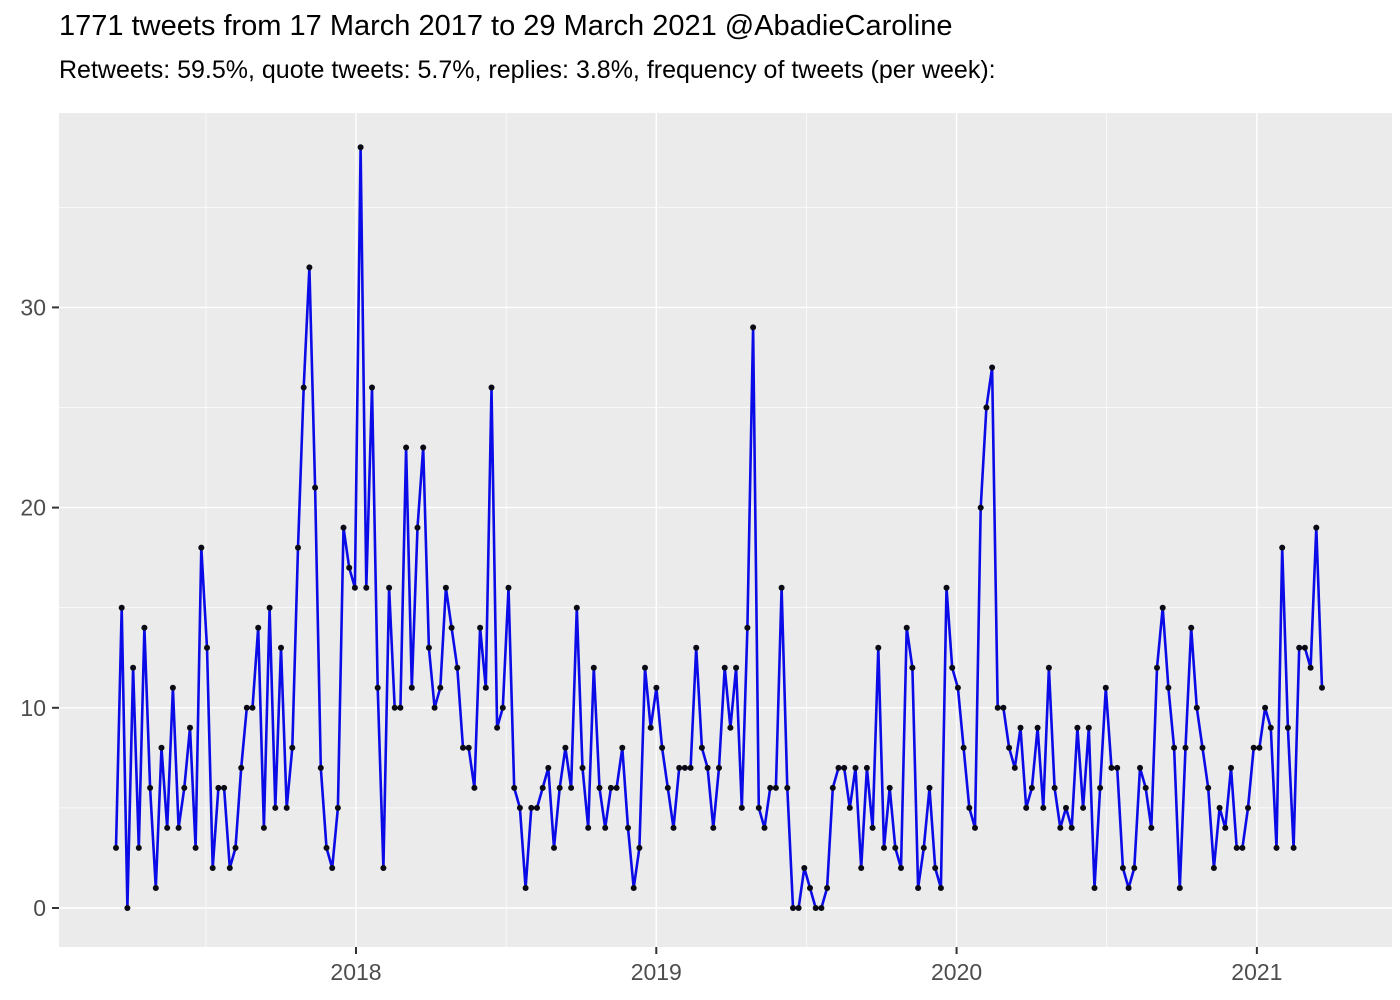 Image resolution: width=1400 pixels, height=1000 pixels. Describe the element at coordinates (956, 972) in the screenshot. I see `x-tick-label: 2020` at that location.